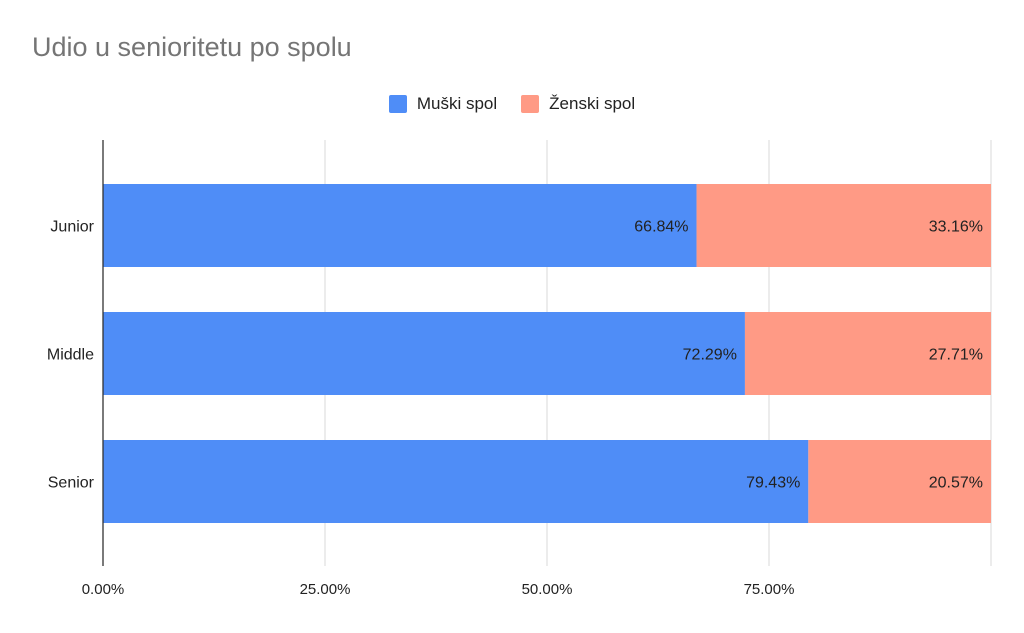  I want to click on data-label: 27.71%, so click(956, 355).